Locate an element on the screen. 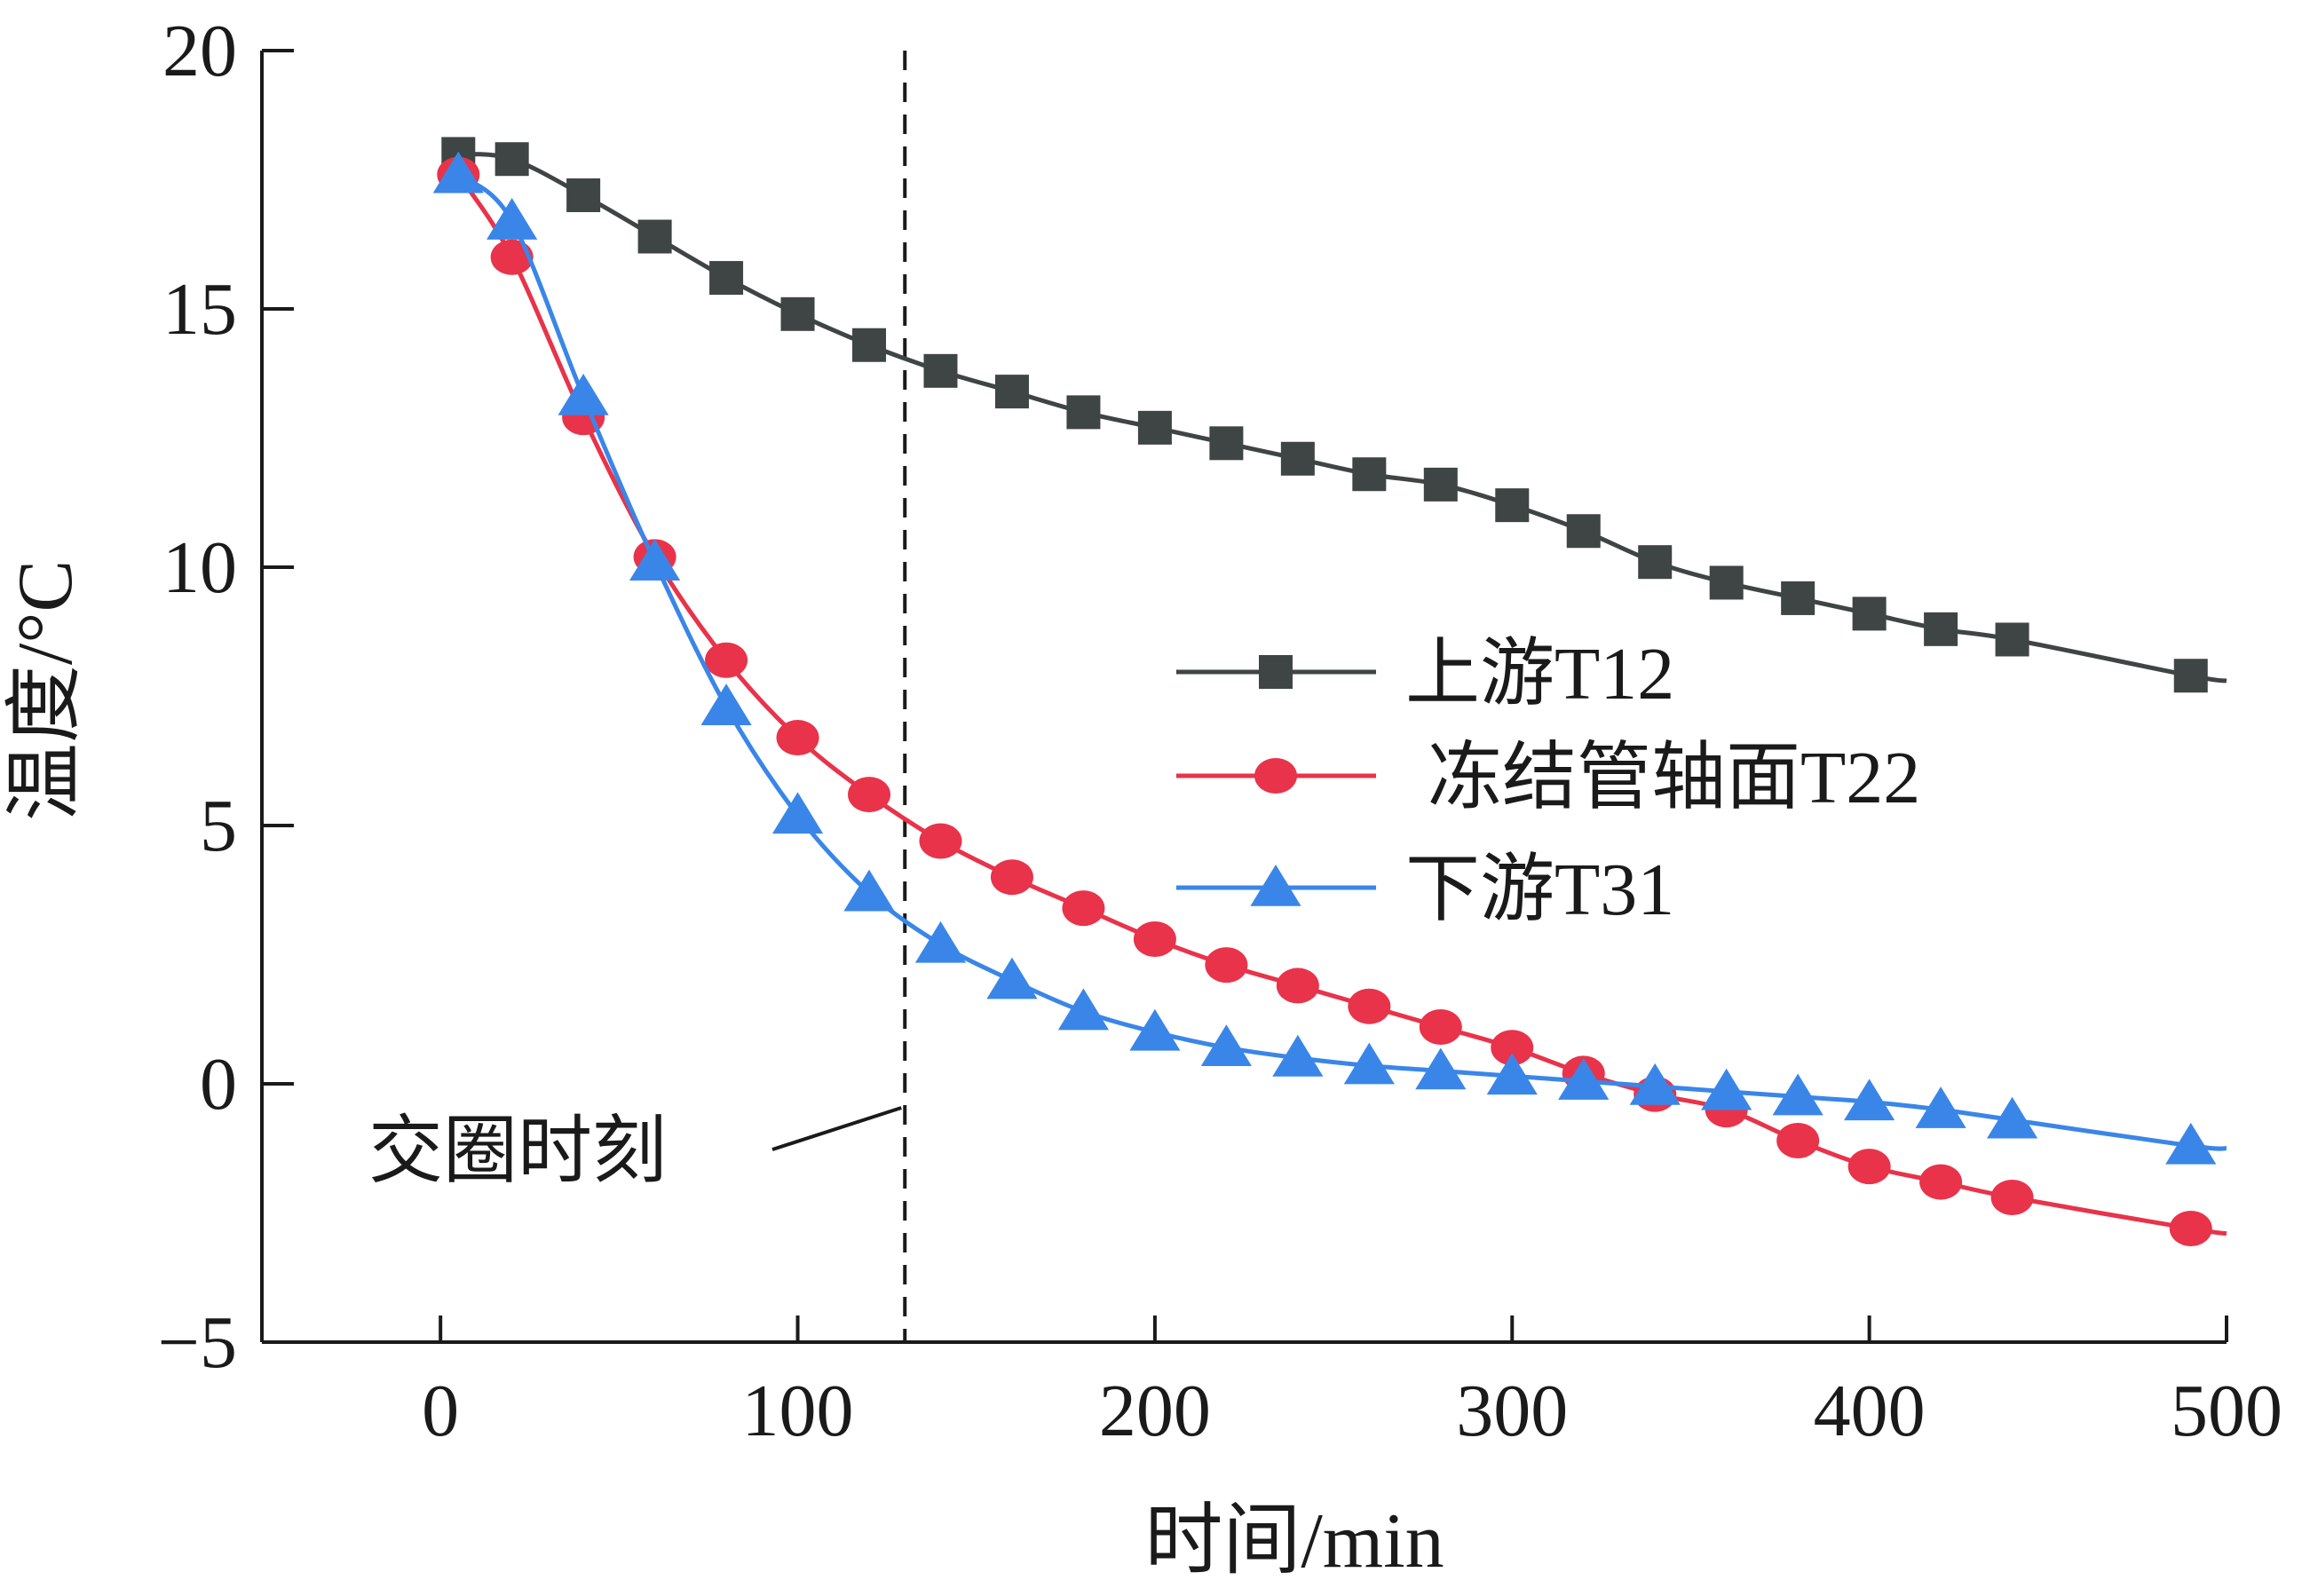 The image size is (2302, 1596). x-axis-title: 时间/min is located at coordinates (1294, 1541).